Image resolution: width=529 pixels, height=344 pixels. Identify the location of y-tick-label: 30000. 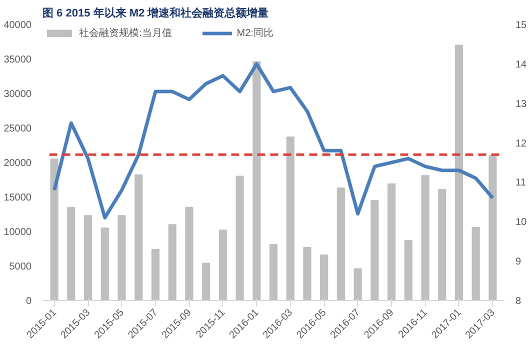
(18, 94).